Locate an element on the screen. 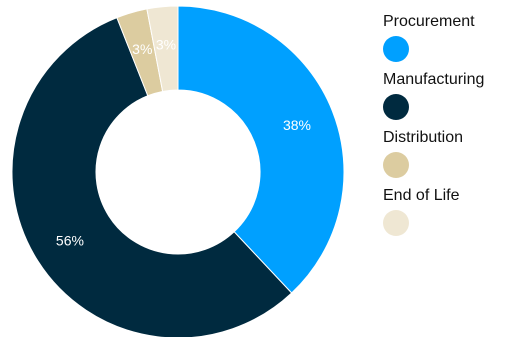  slice-label-manufacturing: 56% is located at coordinates (70, 241).